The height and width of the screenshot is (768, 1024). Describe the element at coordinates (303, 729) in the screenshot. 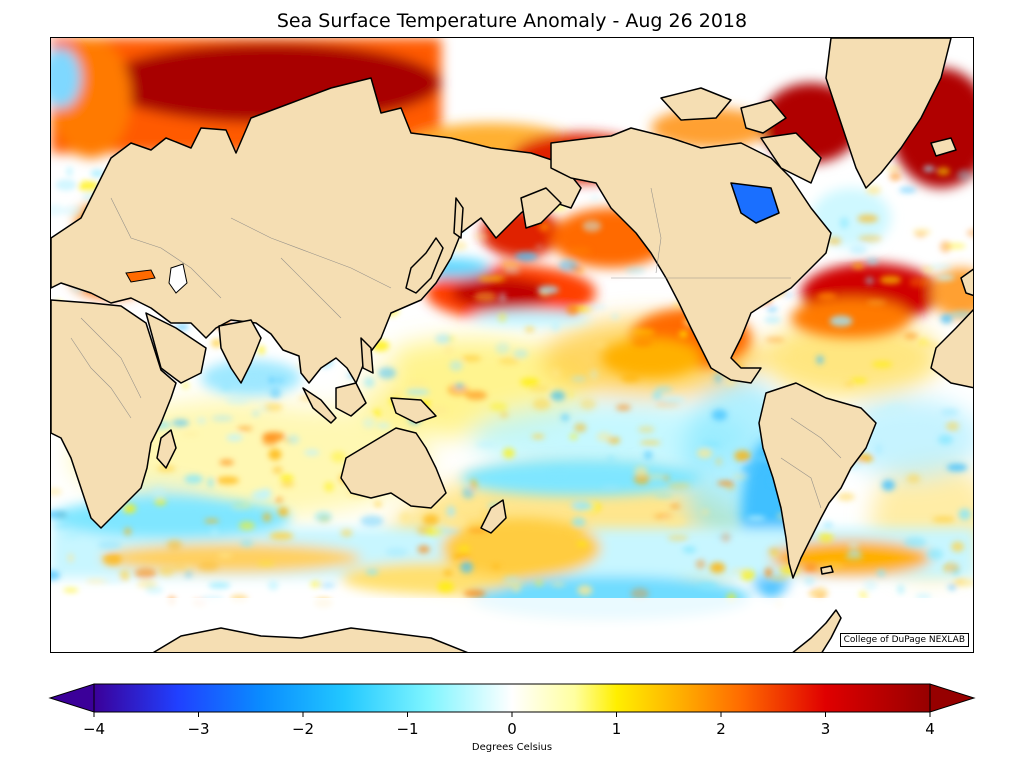

I see `colorbar-tick-label: −2` at that location.